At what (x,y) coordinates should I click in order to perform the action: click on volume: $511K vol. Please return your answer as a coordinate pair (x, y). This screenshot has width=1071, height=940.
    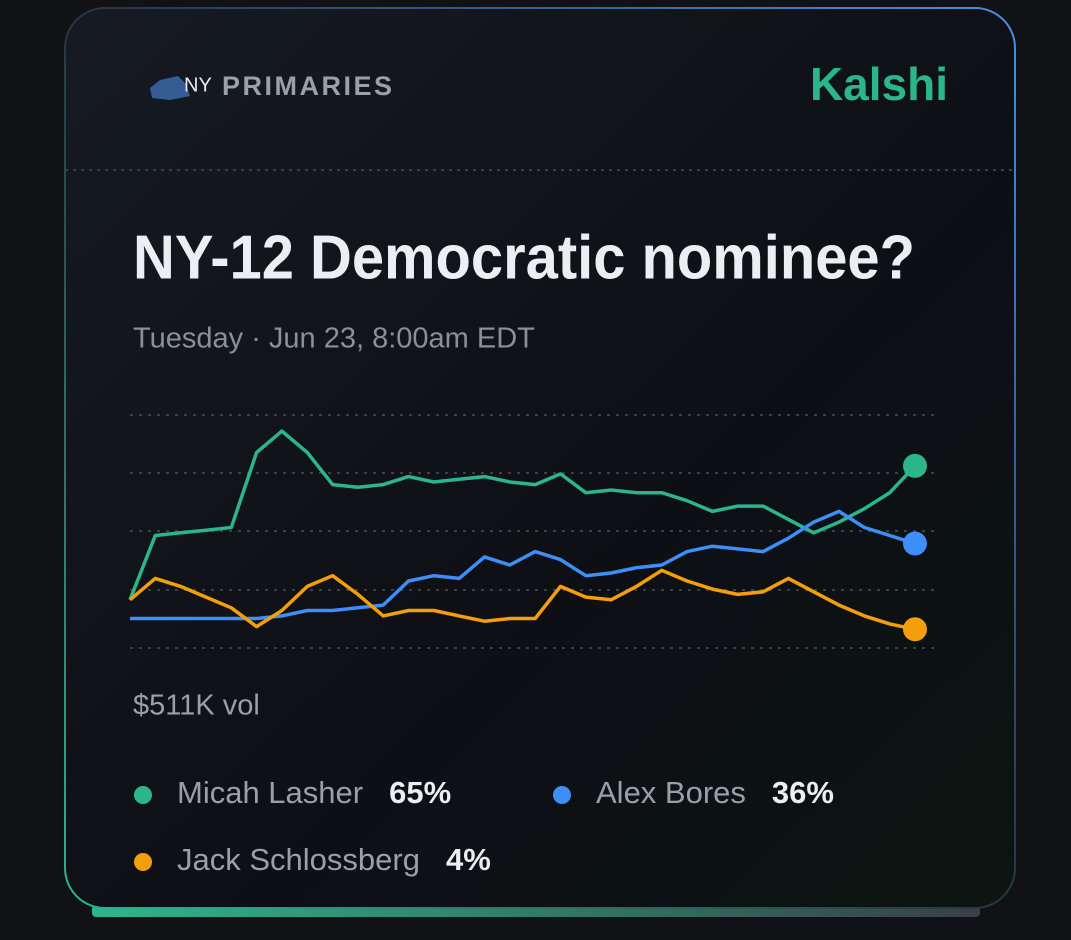
    Looking at the image, I should click on (196, 706).